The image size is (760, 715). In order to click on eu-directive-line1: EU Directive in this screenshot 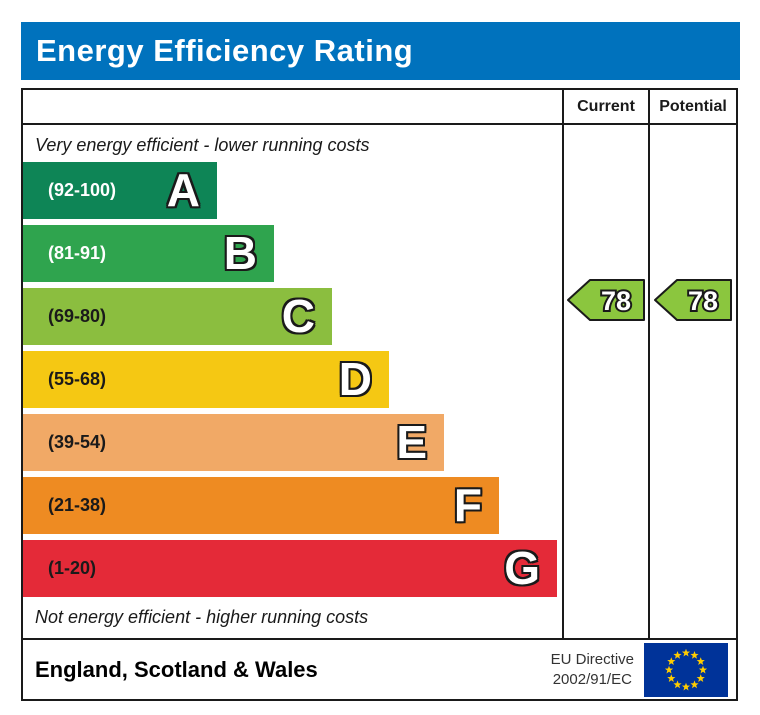, I will do `click(592, 659)`.